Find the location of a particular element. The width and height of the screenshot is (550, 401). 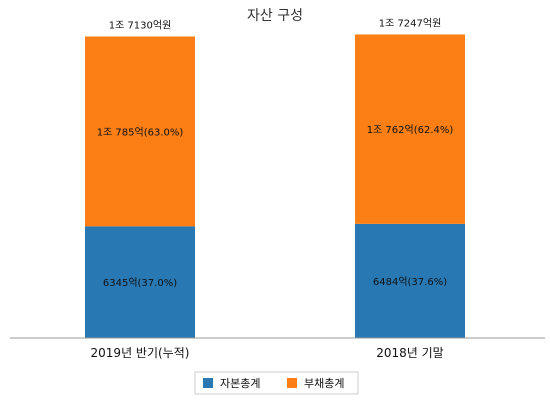

bar-label-equity-0: 6345억(37.0%) is located at coordinates (140, 283).